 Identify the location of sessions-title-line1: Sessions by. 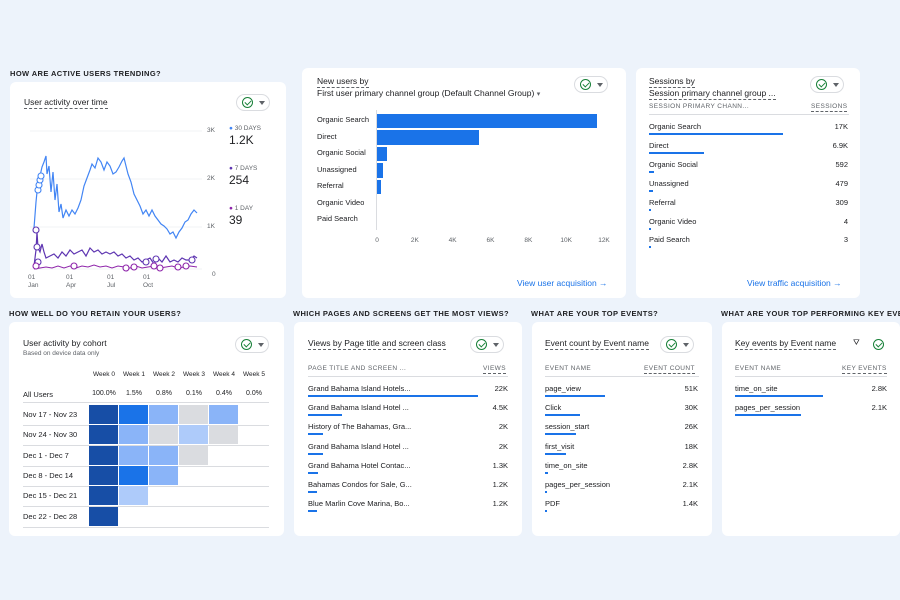
(672, 82).